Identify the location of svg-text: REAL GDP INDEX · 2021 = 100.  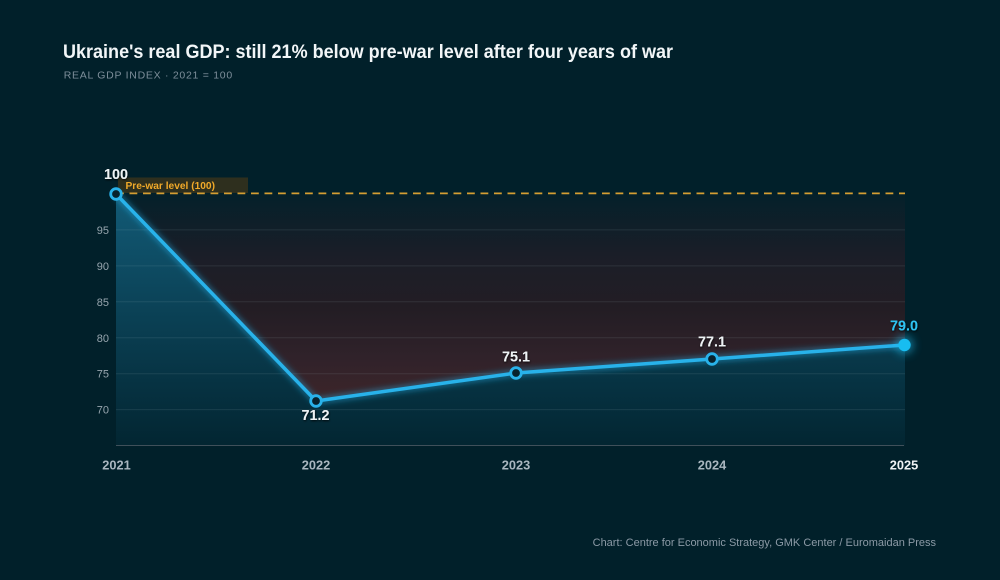
(148, 76).